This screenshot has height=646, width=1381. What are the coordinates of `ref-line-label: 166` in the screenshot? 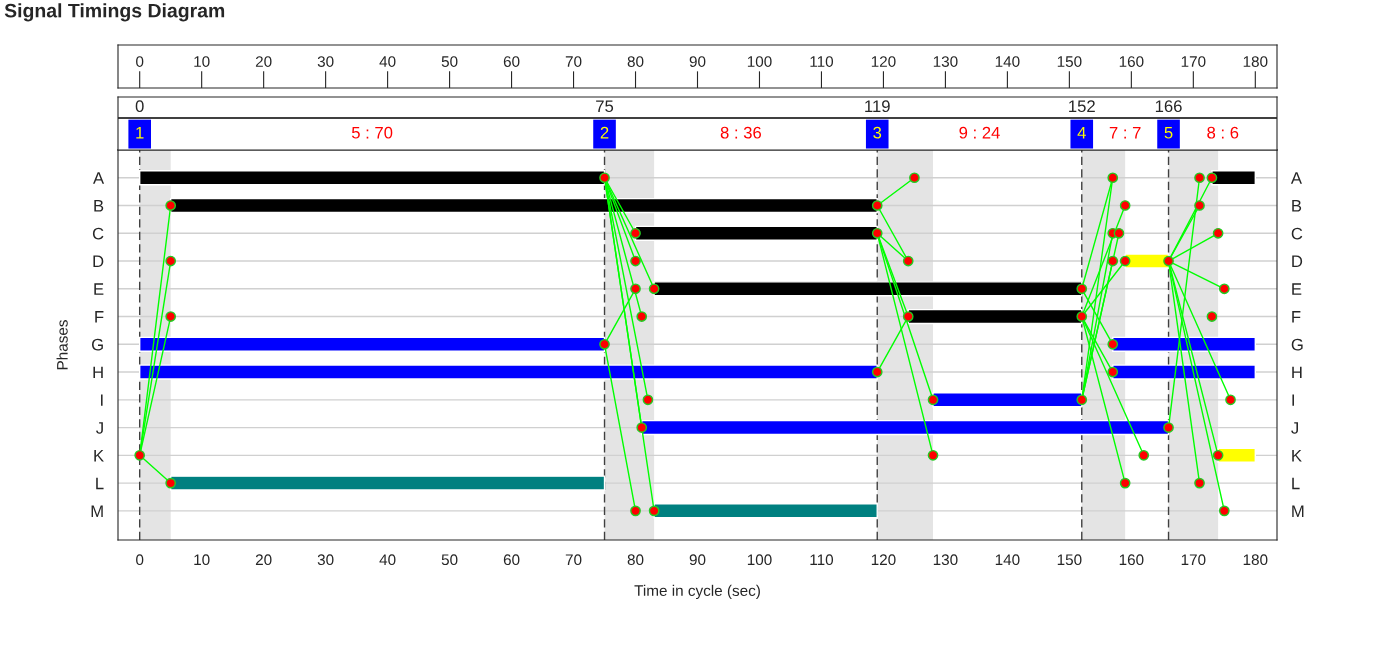 It's located at (1168, 106).